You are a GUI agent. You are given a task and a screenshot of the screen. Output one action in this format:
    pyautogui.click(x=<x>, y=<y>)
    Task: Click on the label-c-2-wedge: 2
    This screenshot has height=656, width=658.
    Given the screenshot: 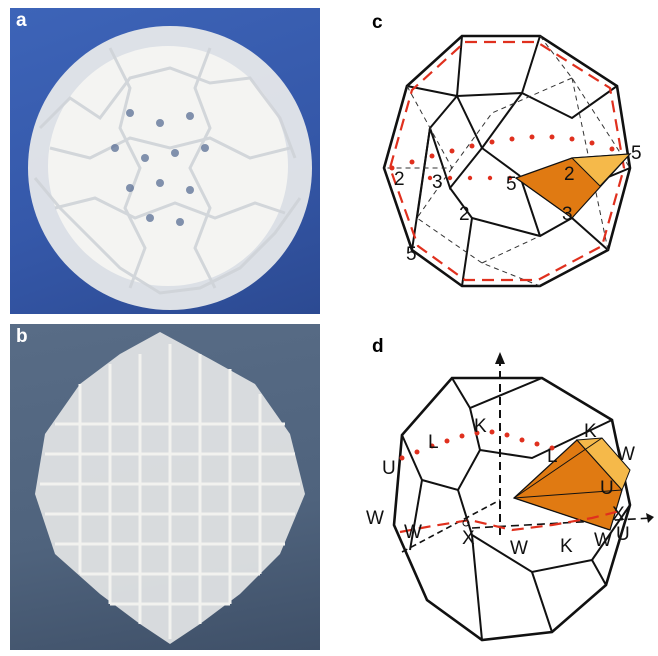 What is the action you would take?
    pyautogui.click(x=569, y=174)
    